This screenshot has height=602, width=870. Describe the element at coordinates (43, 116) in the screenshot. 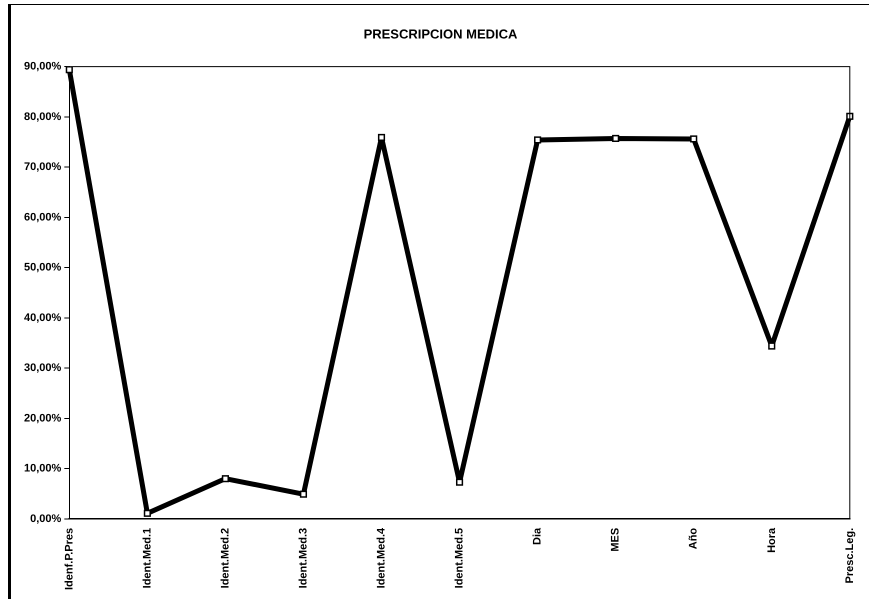

I see `y-tick-label: 80,00%` at that location.